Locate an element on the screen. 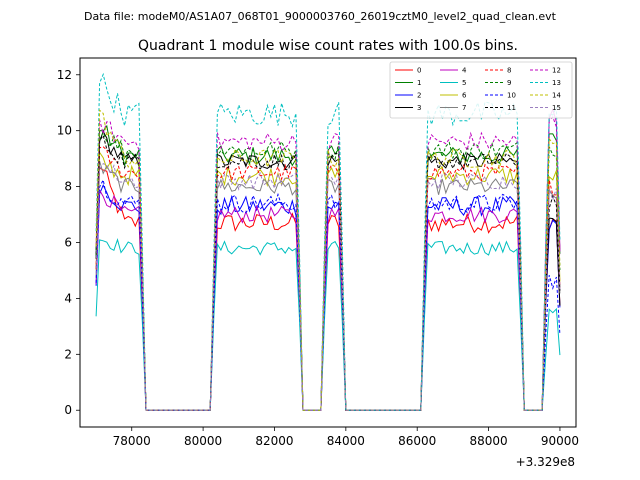  x-tick-label-90000: 90000 is located at coordinates (560, 441).